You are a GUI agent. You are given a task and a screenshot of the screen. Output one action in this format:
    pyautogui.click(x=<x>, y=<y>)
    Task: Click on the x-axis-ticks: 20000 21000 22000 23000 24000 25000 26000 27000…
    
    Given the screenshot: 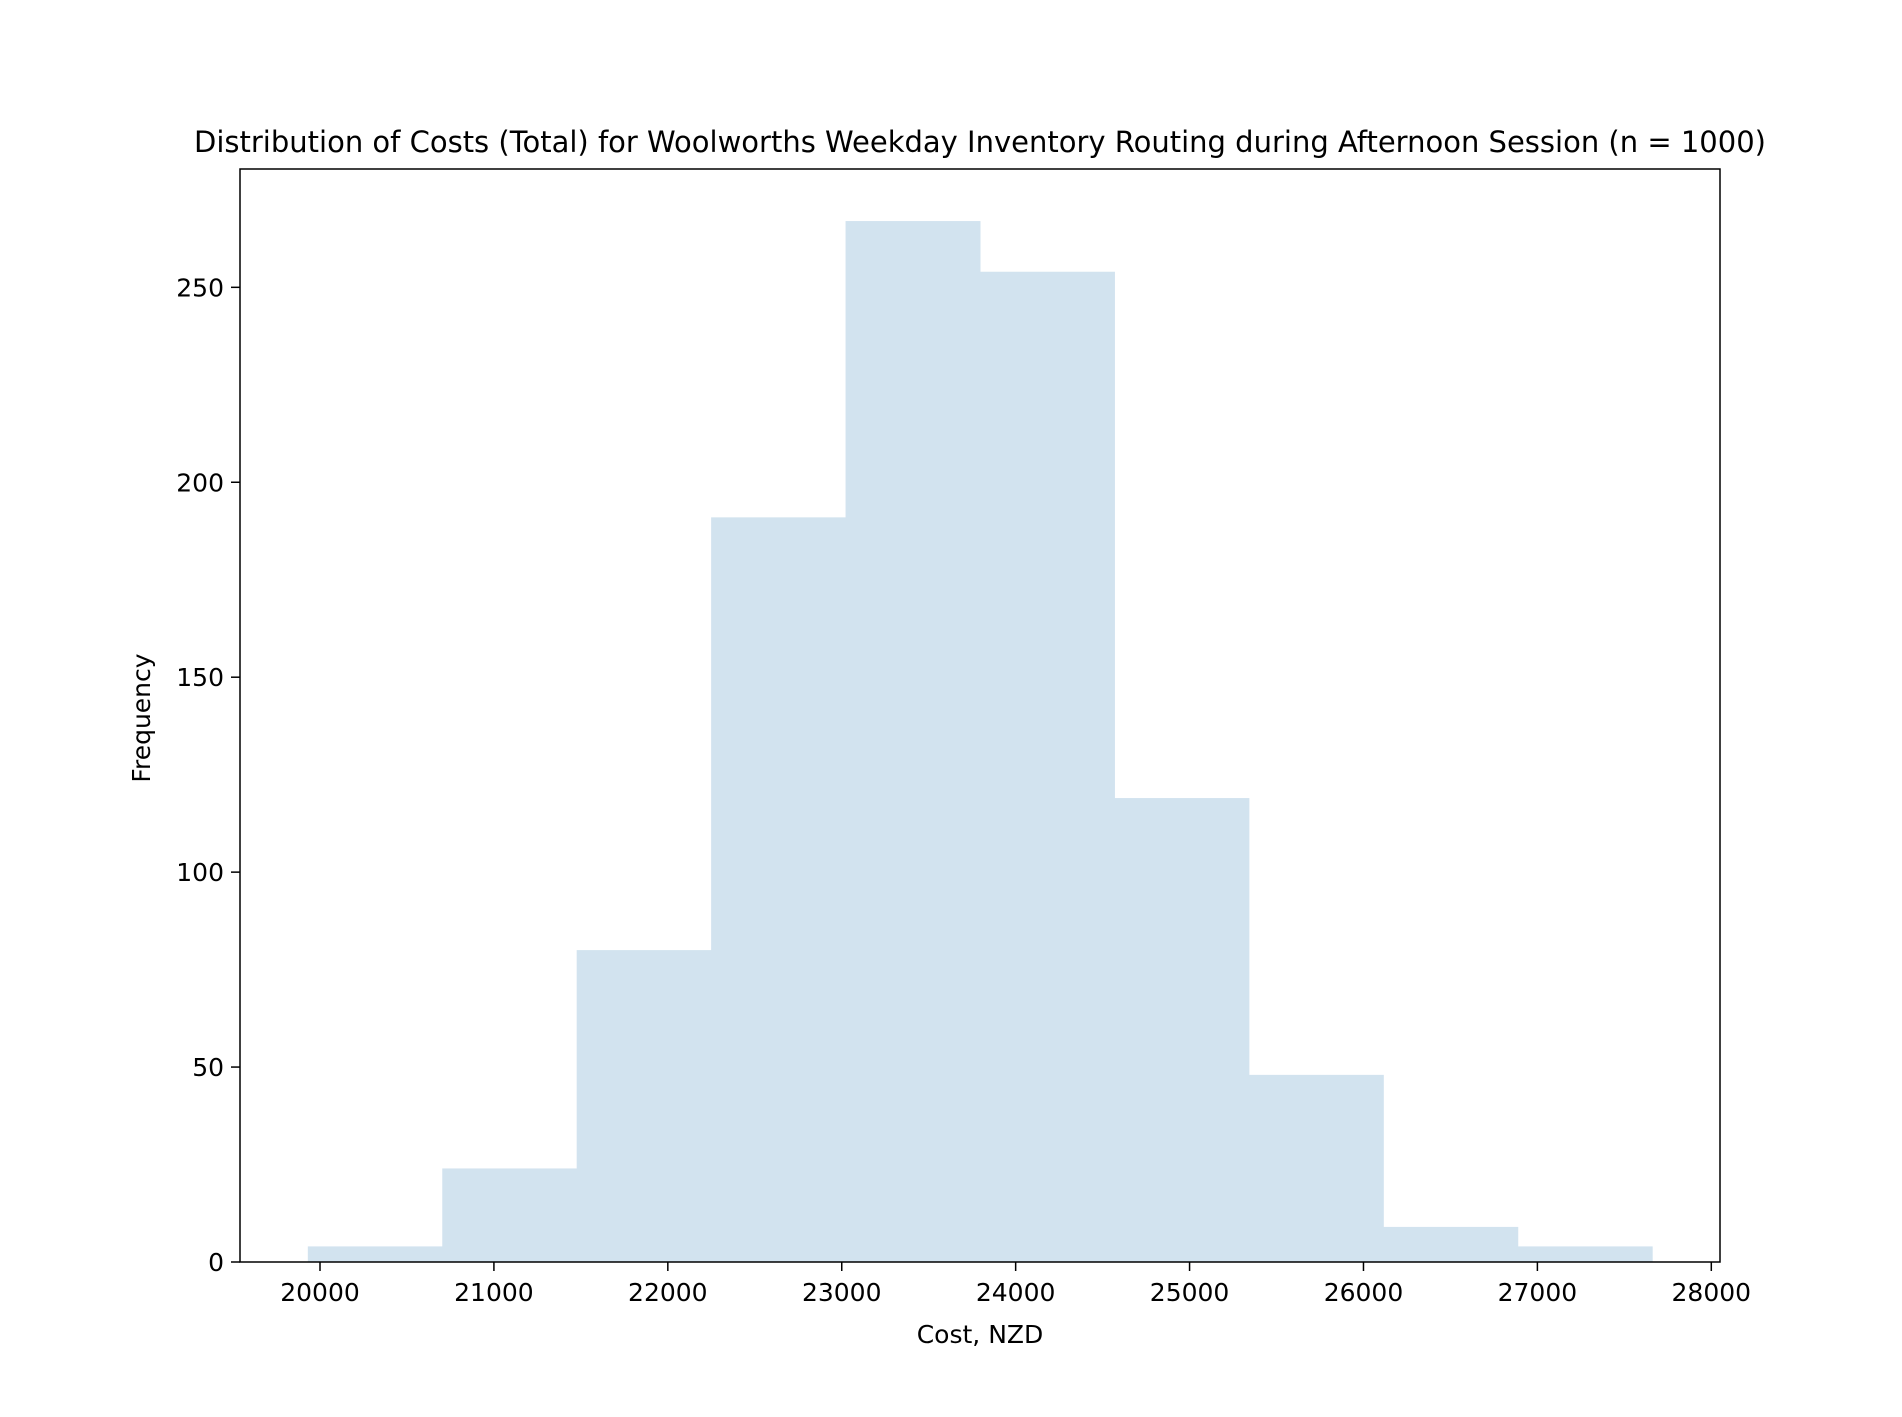 What is the action you would take?
    pyautogui.click(x=1015, y=1284)
    